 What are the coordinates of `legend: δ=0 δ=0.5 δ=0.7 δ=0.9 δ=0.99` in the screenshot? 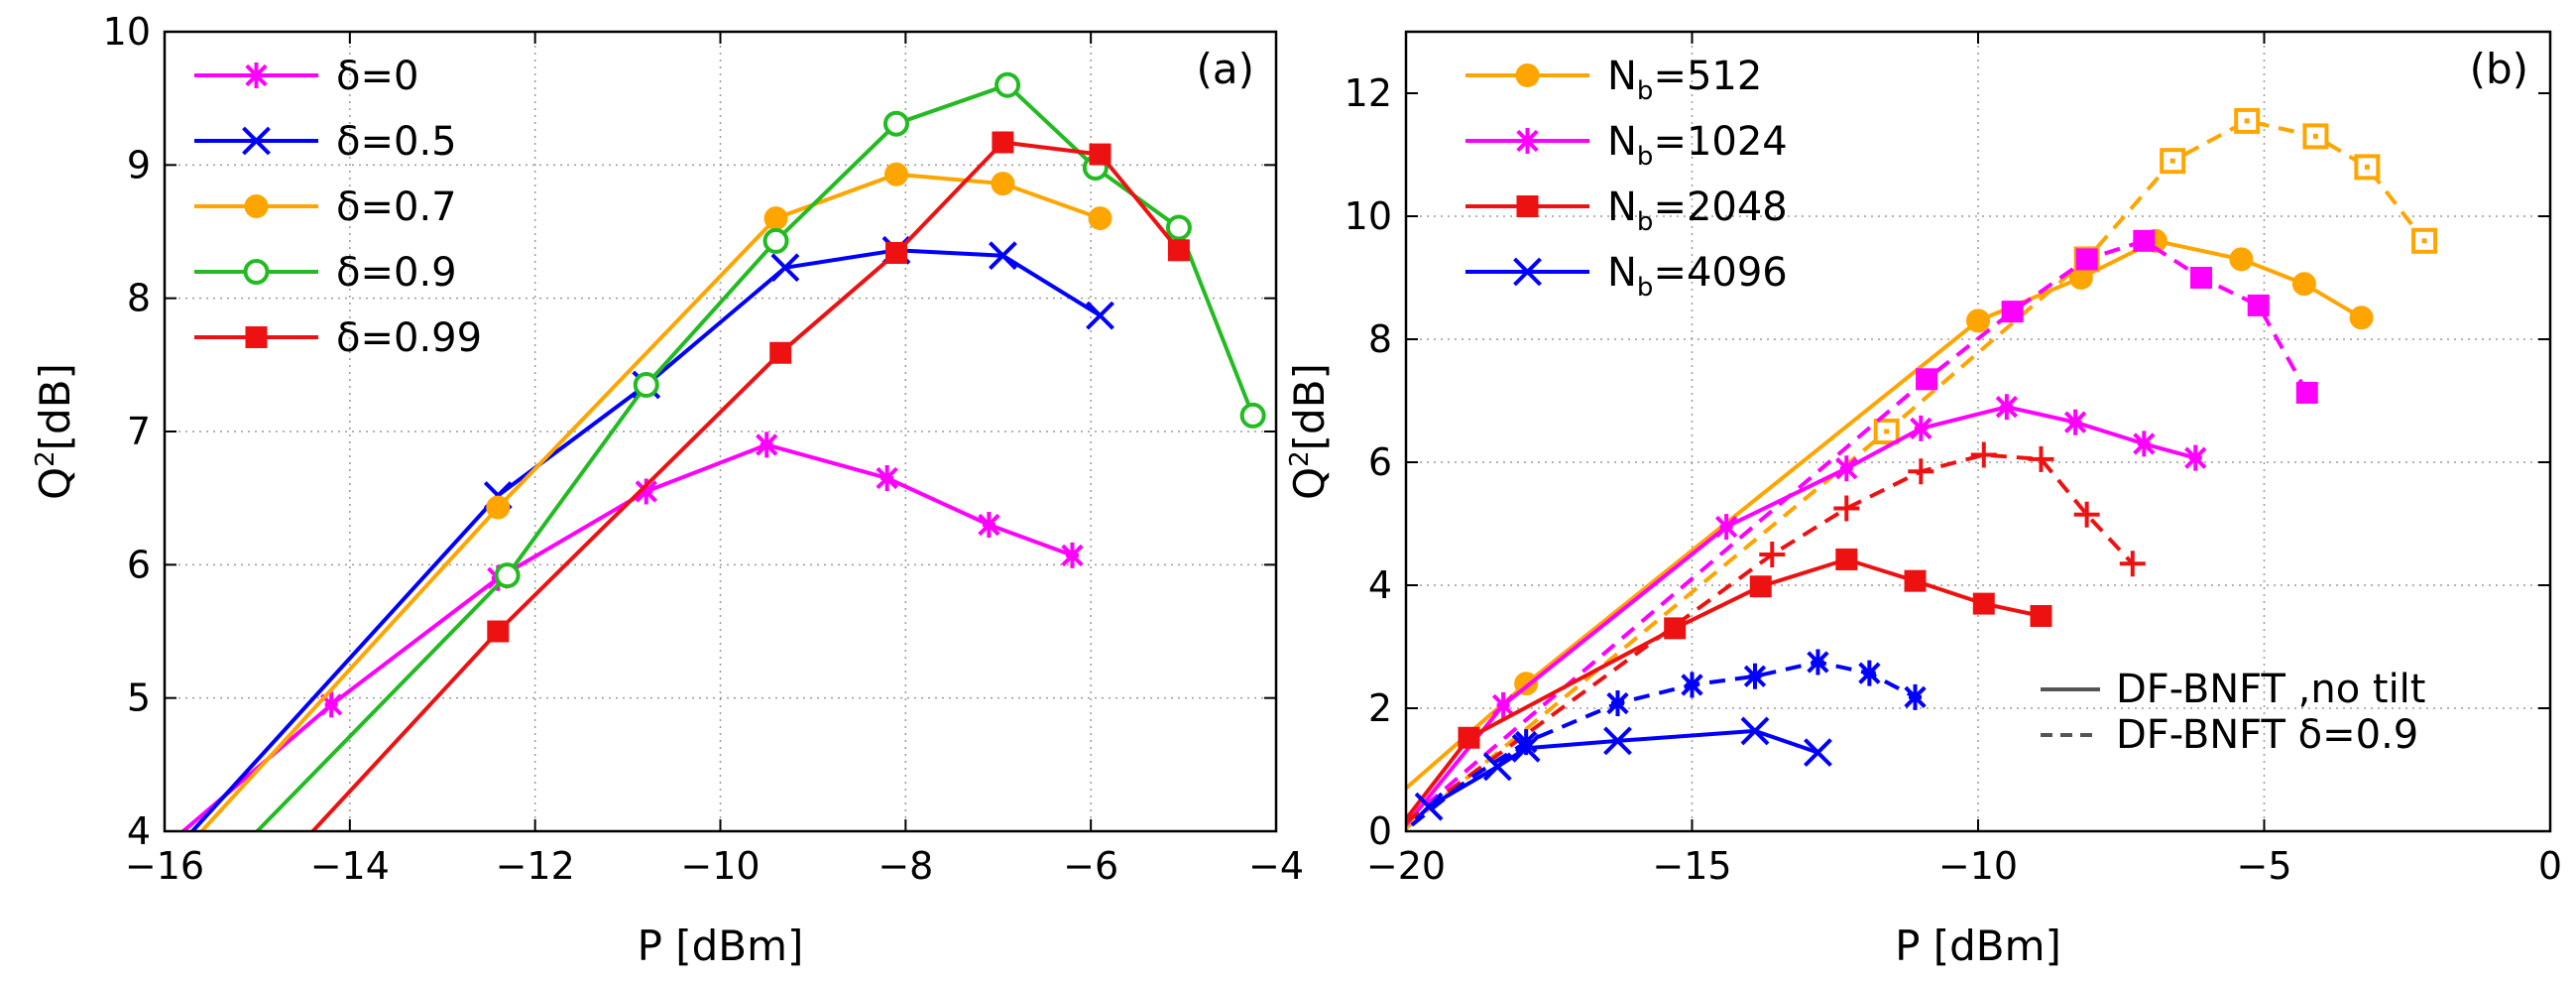 It's located at (338, 207).